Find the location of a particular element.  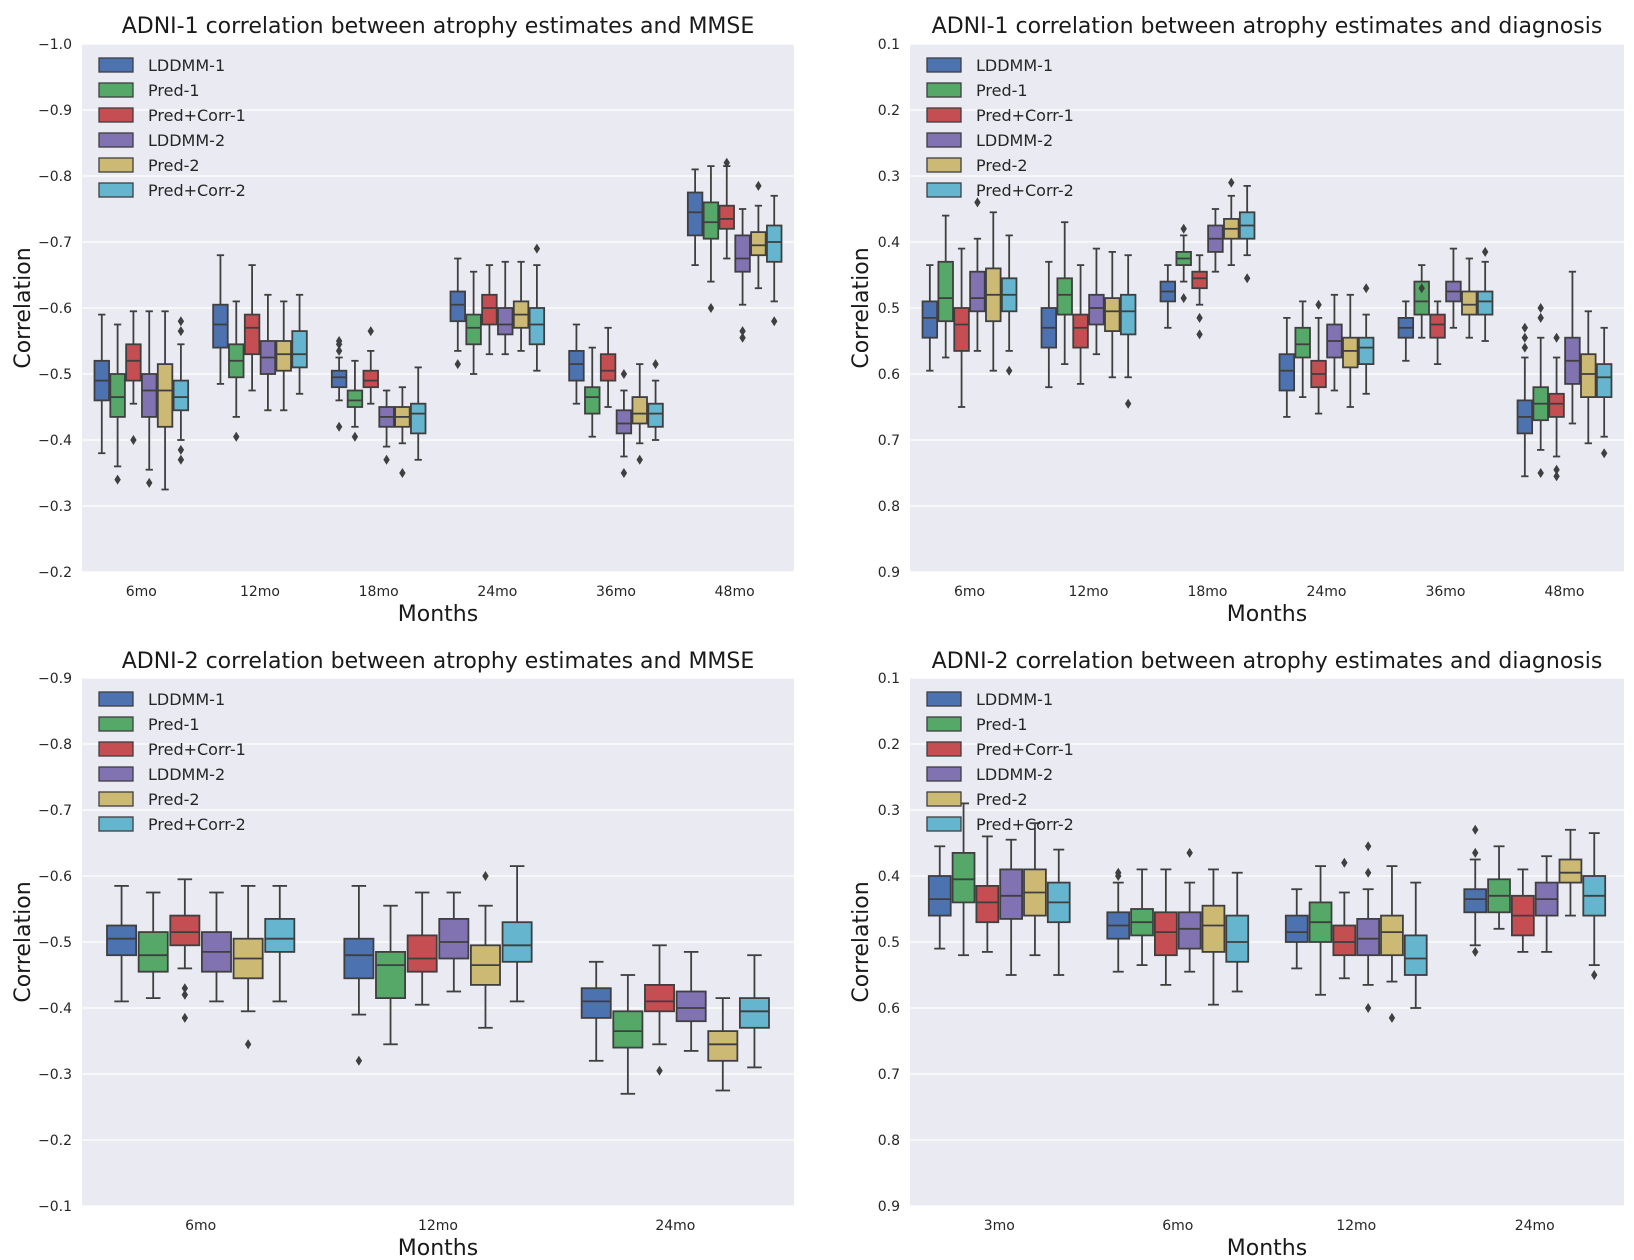

legend-label: LDDMM-1 is located at coordinates (1014, 65).